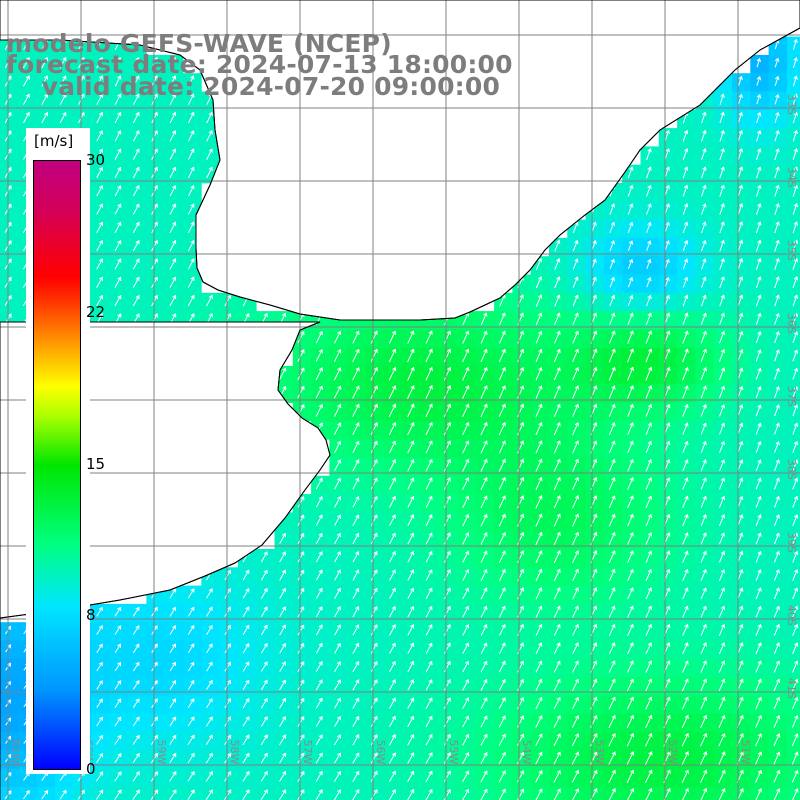  Describe the element at coordinates (259, 64) in the screenshot. I see `forecast-date: forecast date: 2024-07-13 18:00:00` at that location.